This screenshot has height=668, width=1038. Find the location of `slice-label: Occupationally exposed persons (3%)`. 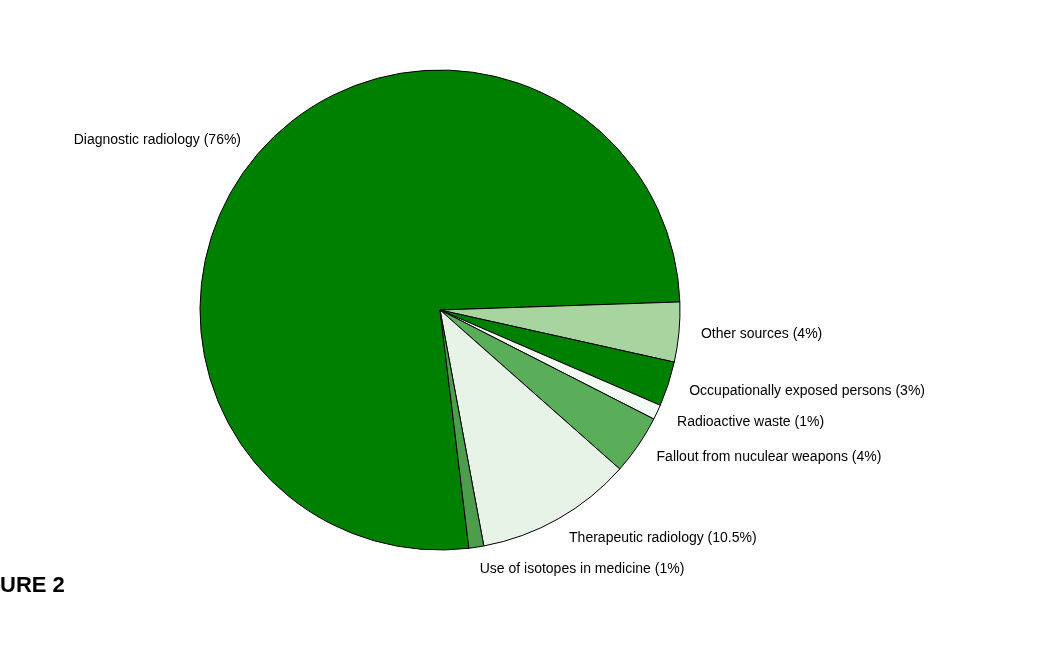

slice-label: Occupationally exposed persons (3%) is located at coordinates (807, 389).